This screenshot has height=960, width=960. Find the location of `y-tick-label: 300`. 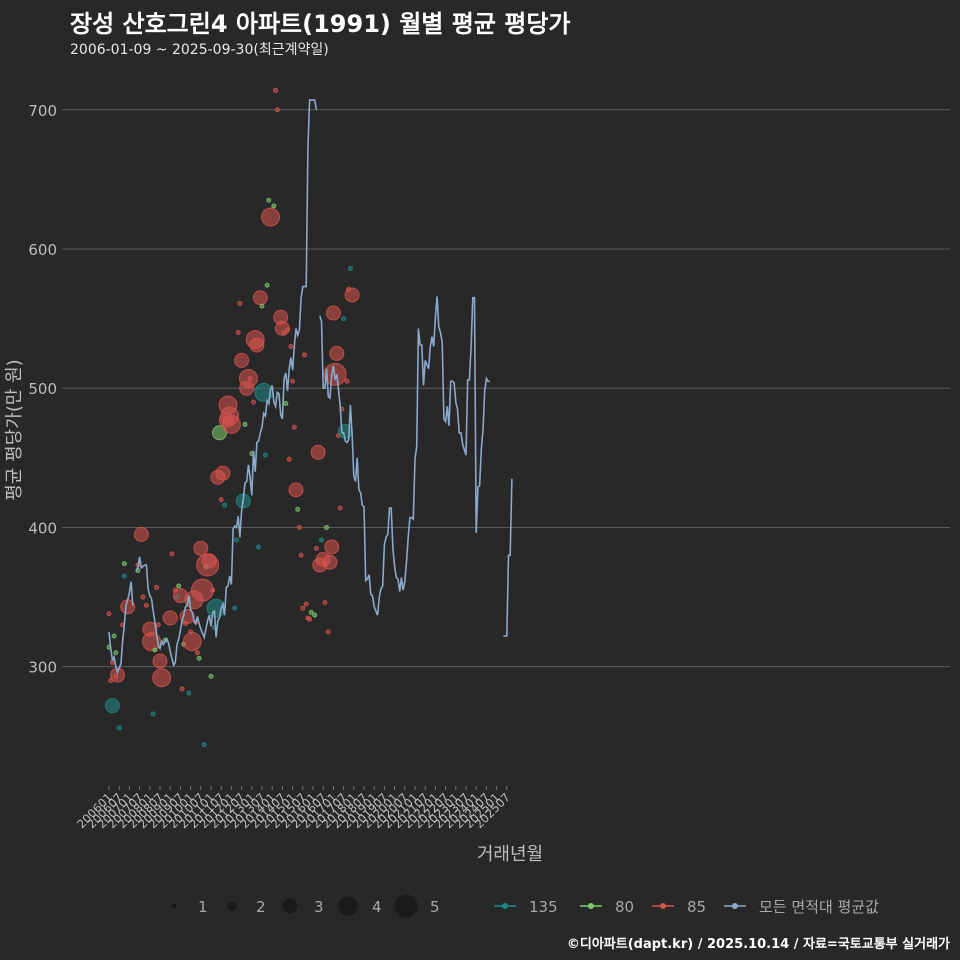

y-tick-label: 300 is located at coordinates (42, 668).